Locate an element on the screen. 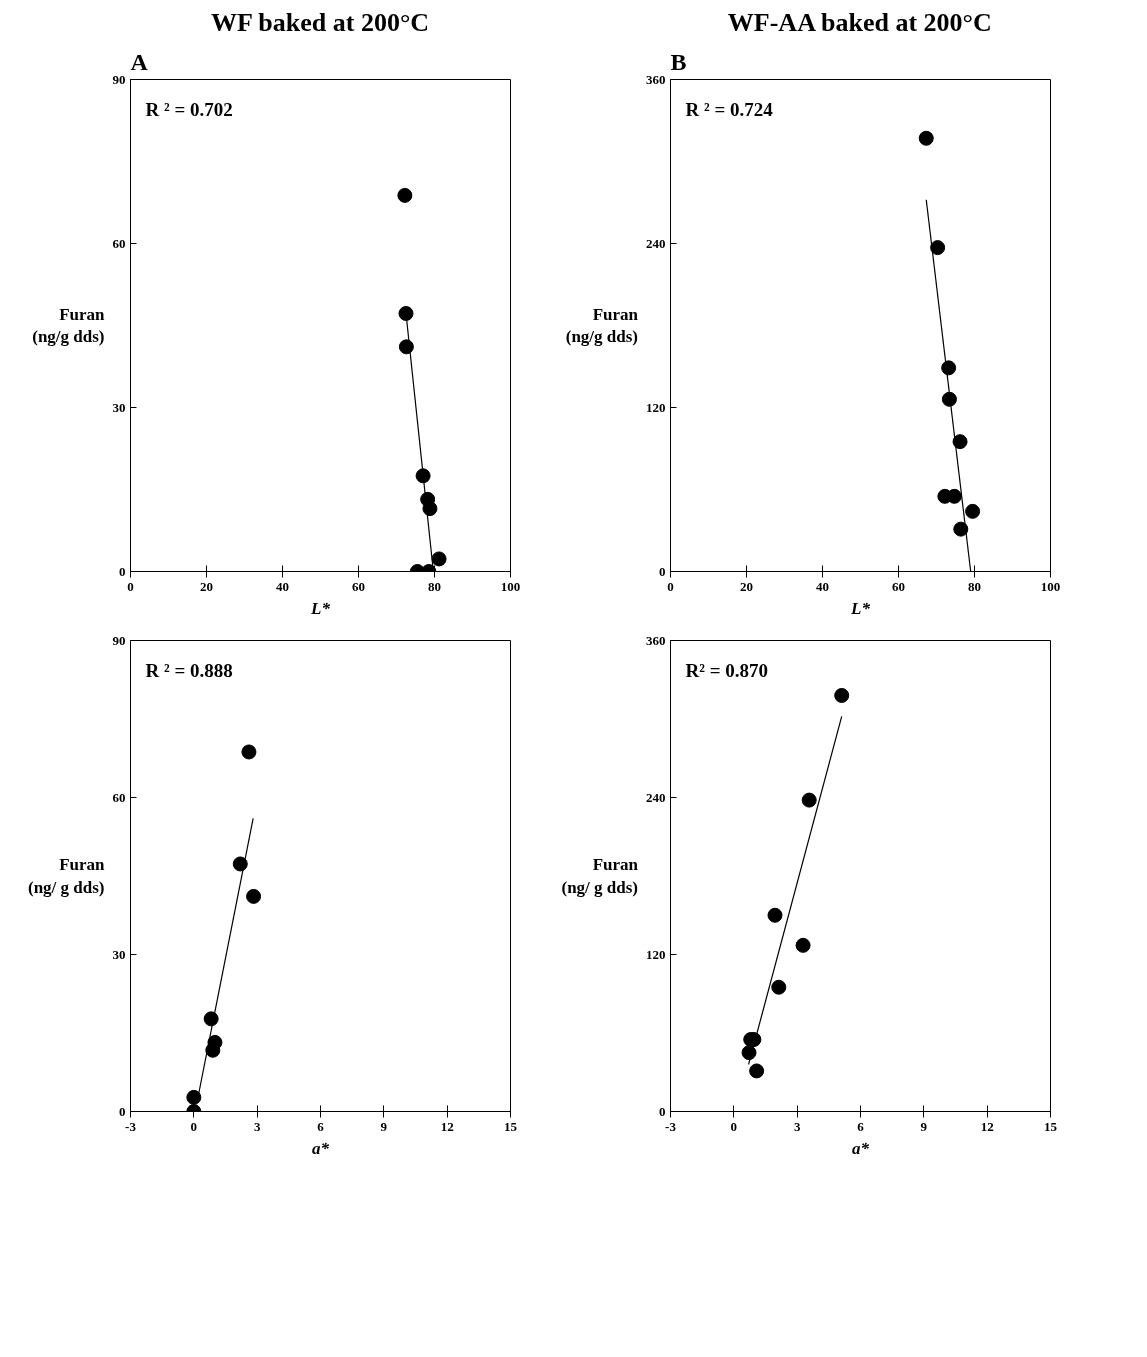 This screenshot has height=1357, width=1147. annotation: R ² = 0.702 is located at coordinates (189, 109).